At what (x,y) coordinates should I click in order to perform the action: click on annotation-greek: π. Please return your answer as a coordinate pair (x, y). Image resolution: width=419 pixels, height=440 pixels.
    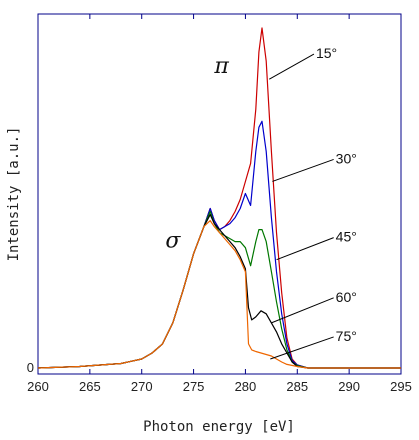
    Looking at the image, I should click on (221, 66).